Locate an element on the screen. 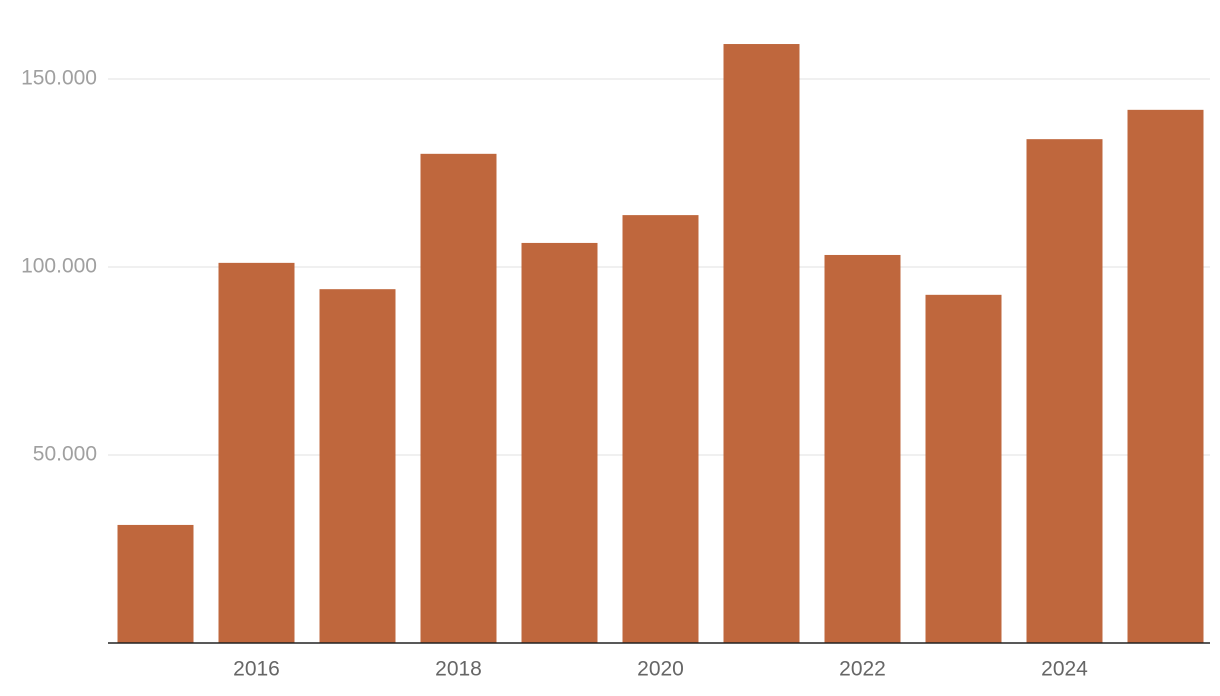  x-tick-label: 2018 is located at coordinates (458, 669).